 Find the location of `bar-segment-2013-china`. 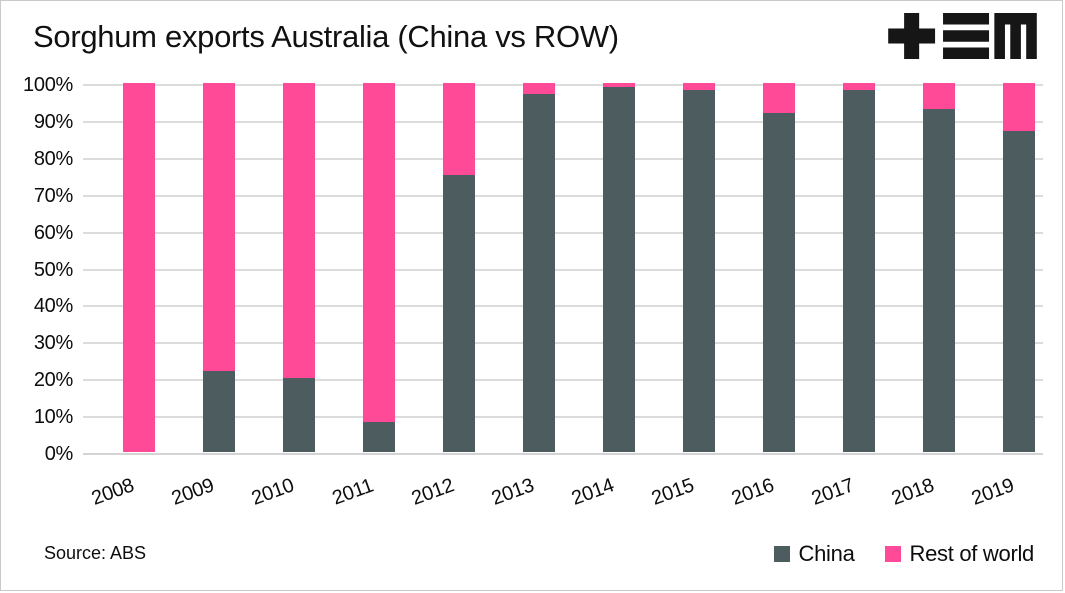

bar-segment-2013-china is located at coordinates (538, 273).